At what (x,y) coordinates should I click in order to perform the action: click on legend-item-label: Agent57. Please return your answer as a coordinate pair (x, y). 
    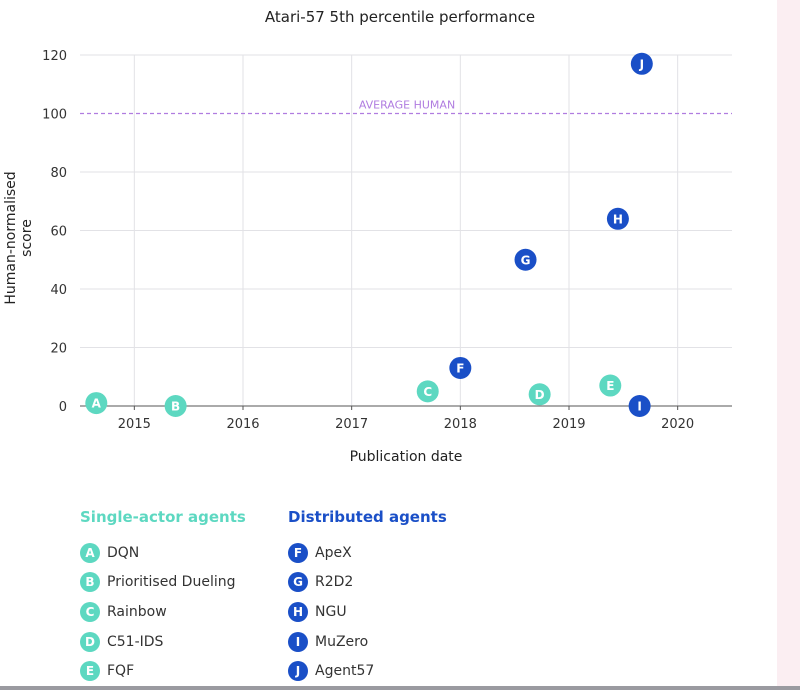
    Looking at the image, I should click on (345, 671).